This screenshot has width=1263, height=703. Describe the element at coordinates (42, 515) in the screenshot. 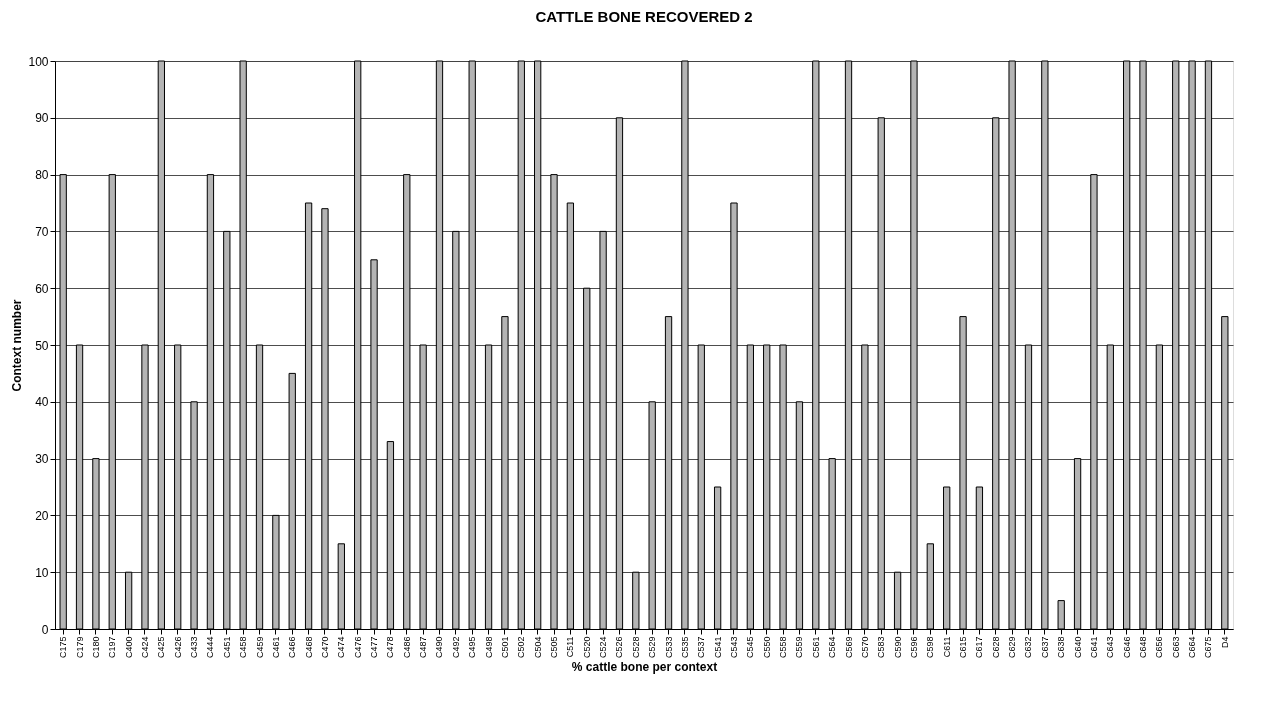

I see `y-tick-label: 20` at that location.